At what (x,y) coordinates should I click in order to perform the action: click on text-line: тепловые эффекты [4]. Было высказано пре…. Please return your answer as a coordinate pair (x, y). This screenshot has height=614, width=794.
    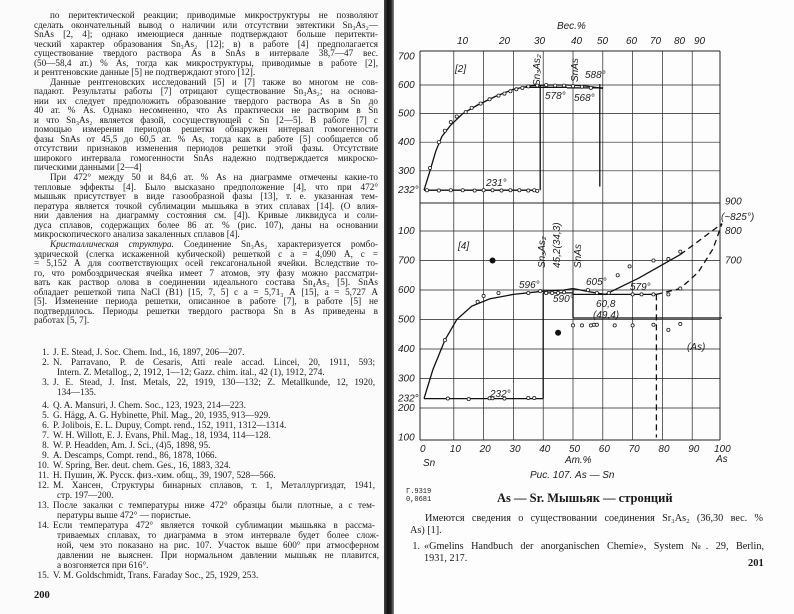
    Looking at the image, I should click on (206, 187).